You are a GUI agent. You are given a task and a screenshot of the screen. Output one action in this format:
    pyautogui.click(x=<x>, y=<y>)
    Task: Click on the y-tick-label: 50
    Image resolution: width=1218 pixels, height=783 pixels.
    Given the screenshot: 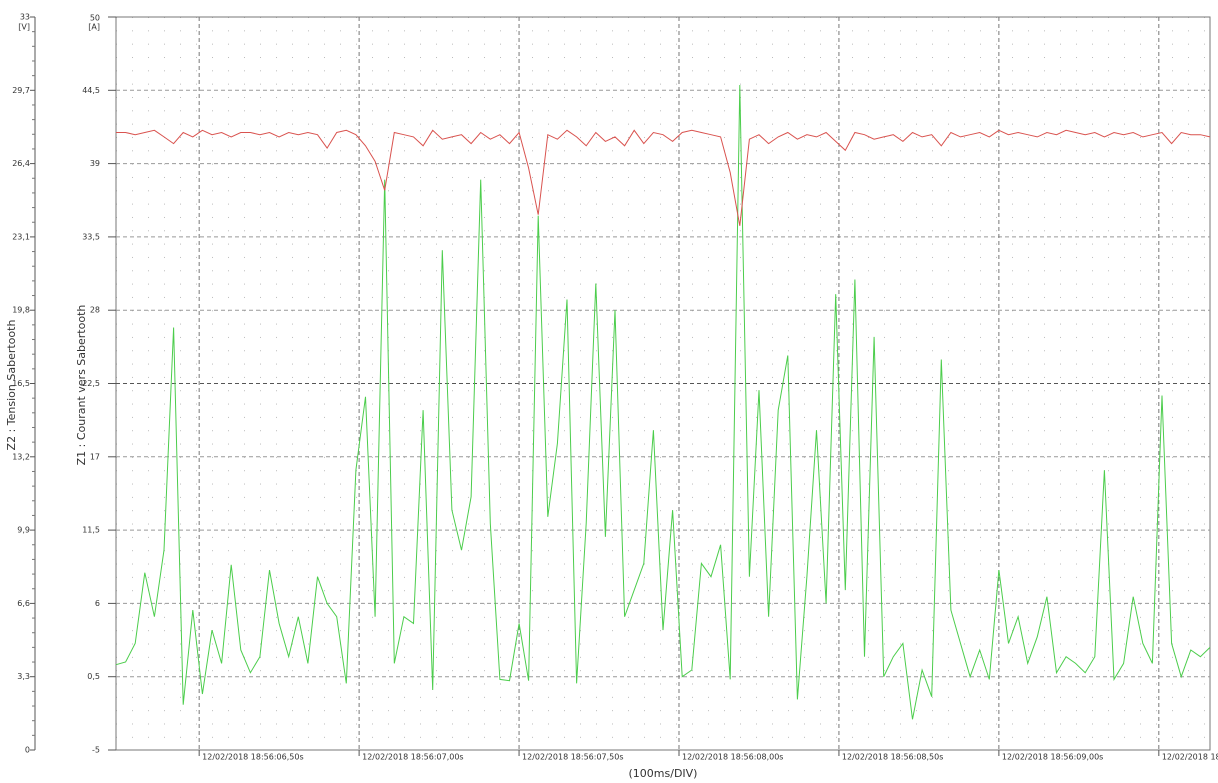 What is the action you would take?
    pyautogui.click(x=95, y=18)
    